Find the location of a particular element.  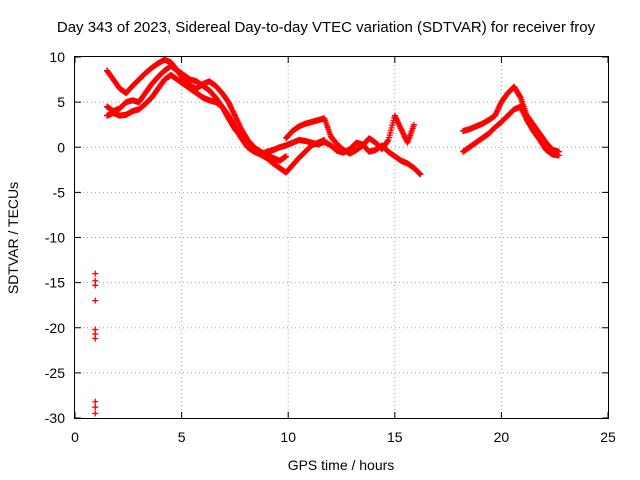

x-tick-labels: 0 5 10 15 20 25 is located at coordinates (343, 437).